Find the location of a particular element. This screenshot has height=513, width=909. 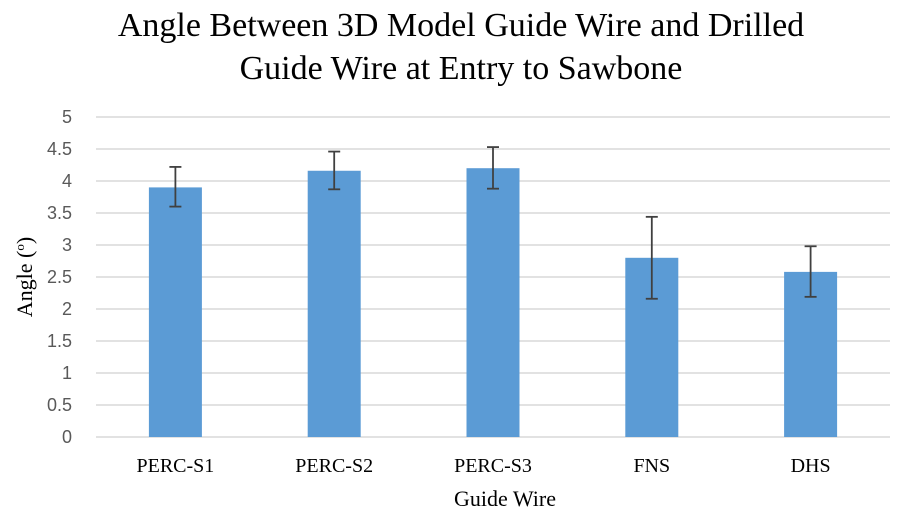

x-tick-label: PERC-S3 is located at coordinates (493, 466).